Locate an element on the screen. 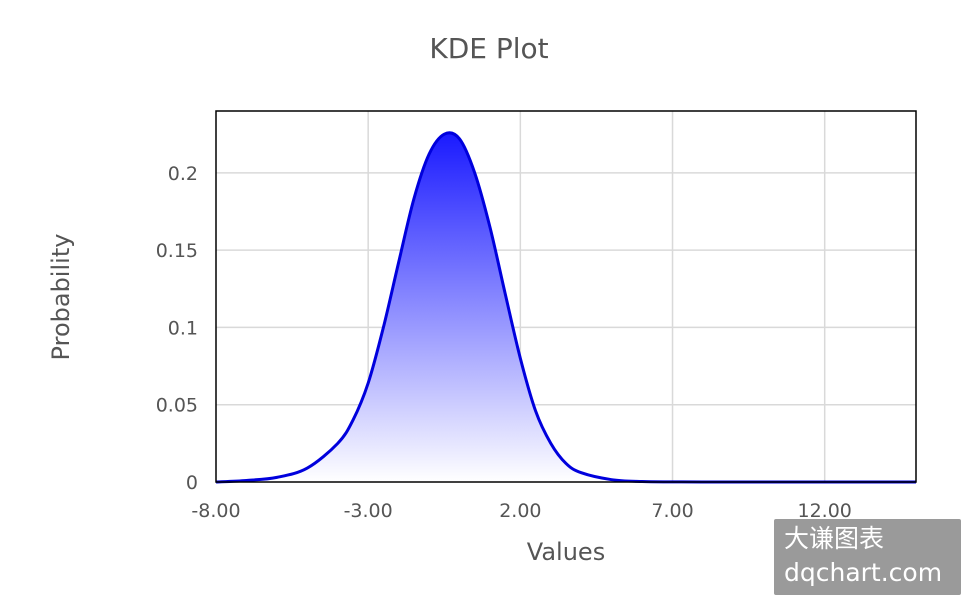 The image size is (978, 611). y-axis-ticks: 0 0.05 0.1 0.15 0.2 is located at coordinates (177, 328).